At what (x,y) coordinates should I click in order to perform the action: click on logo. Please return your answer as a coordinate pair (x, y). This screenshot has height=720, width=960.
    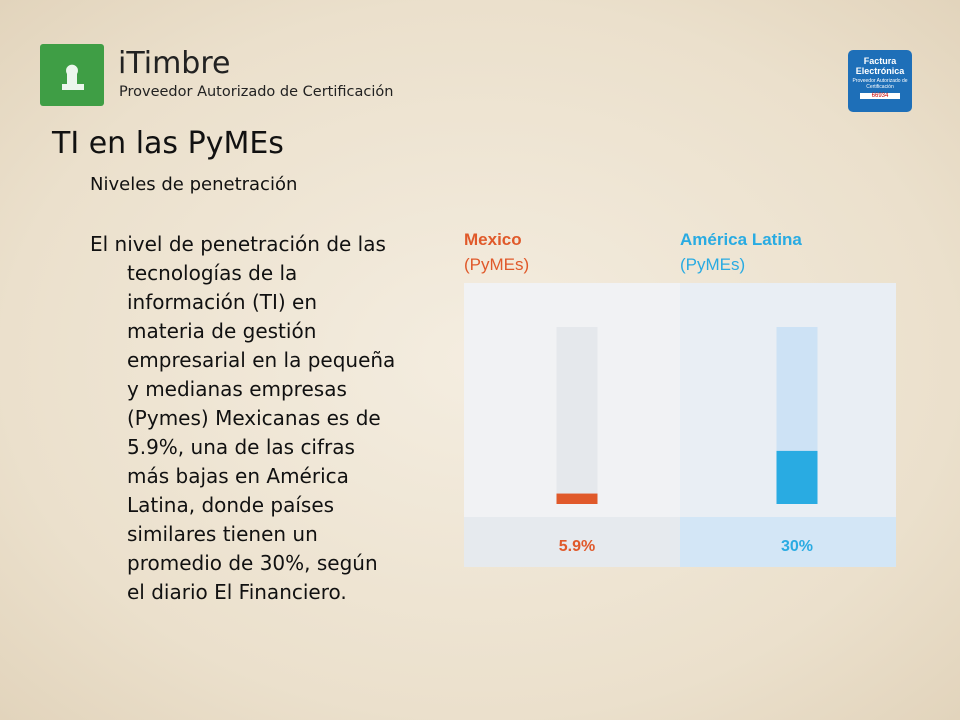
    Looking at the image, I should click on (72, 75).